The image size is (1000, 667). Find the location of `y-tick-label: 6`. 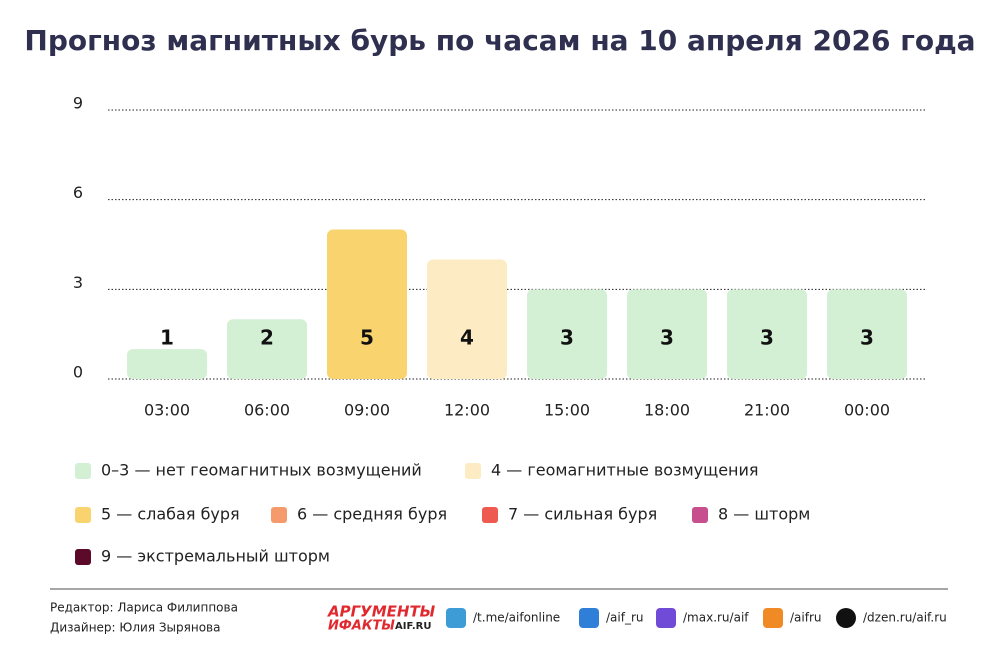

y-tick-label: 6 is located at coordinates (78, 192).